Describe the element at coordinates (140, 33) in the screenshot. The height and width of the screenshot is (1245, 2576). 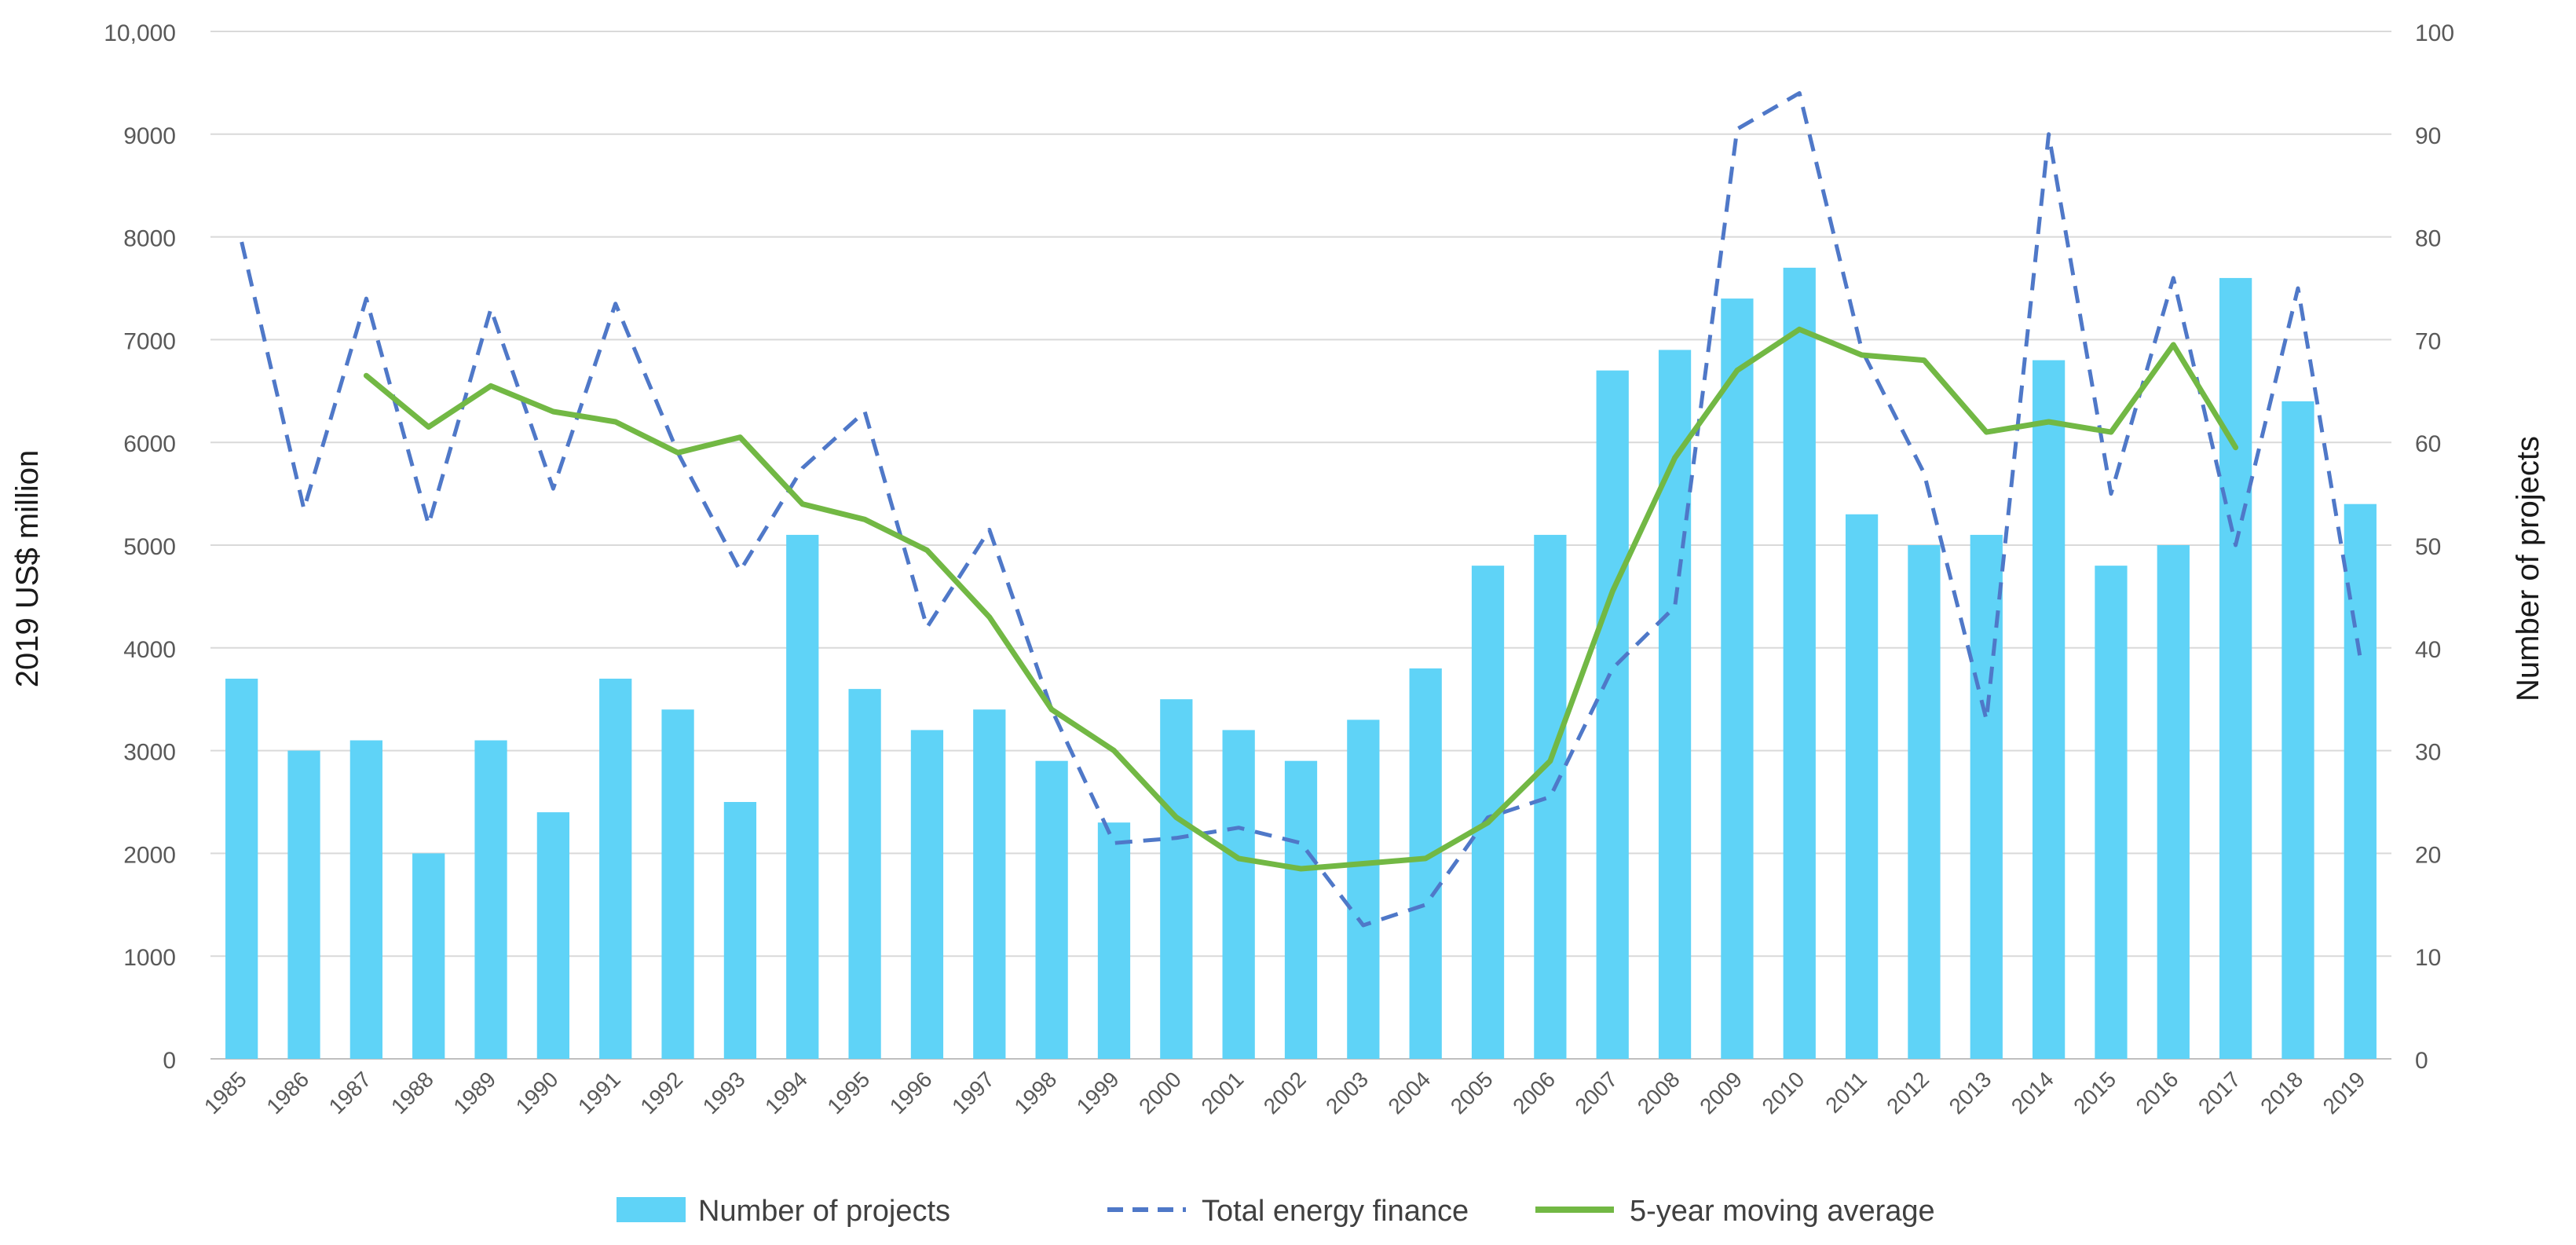
I see `y-tick-label: 10,000` at that location.